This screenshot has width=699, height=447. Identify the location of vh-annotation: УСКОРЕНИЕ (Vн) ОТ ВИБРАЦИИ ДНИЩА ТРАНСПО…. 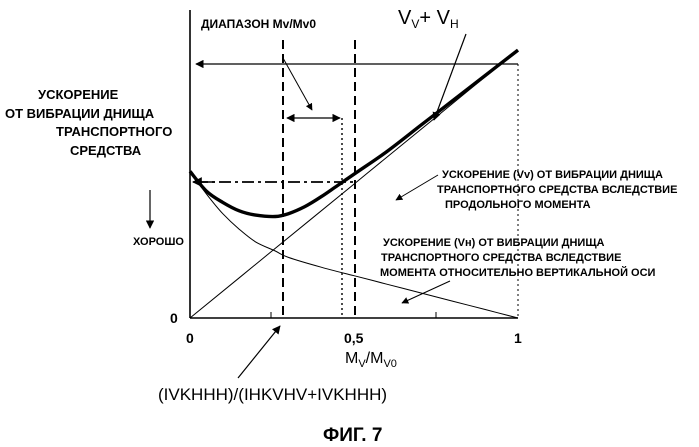
(518, 258).